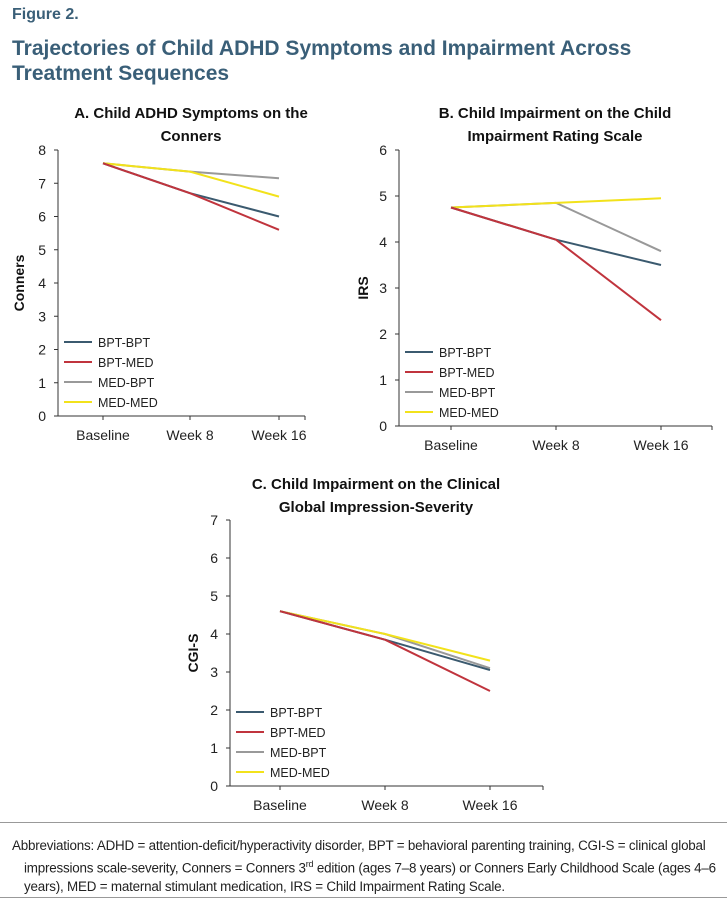 This screenshot has height=910, width=727. What do you see at coordinates (214, 634) in the screenshot?
I see `chart-2-y-tick-label: 4` at bounding box center [214, 634].